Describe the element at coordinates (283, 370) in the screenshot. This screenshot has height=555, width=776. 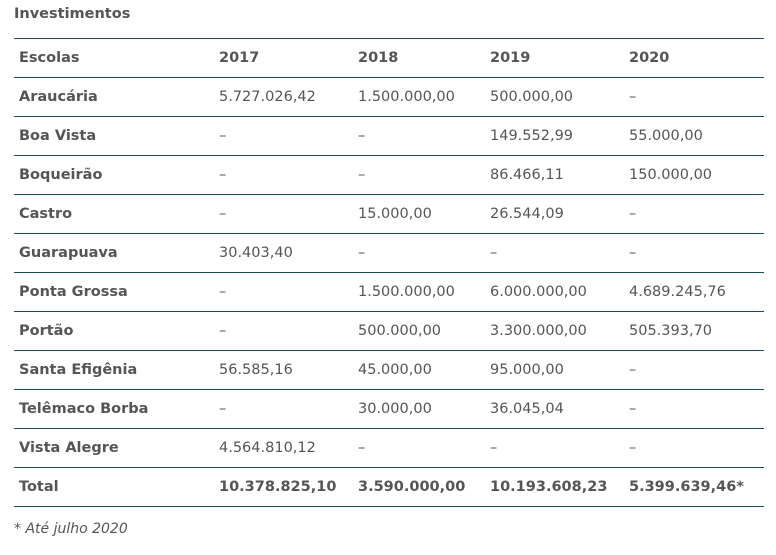
I see `value-2017: 56.585,16` at that location.